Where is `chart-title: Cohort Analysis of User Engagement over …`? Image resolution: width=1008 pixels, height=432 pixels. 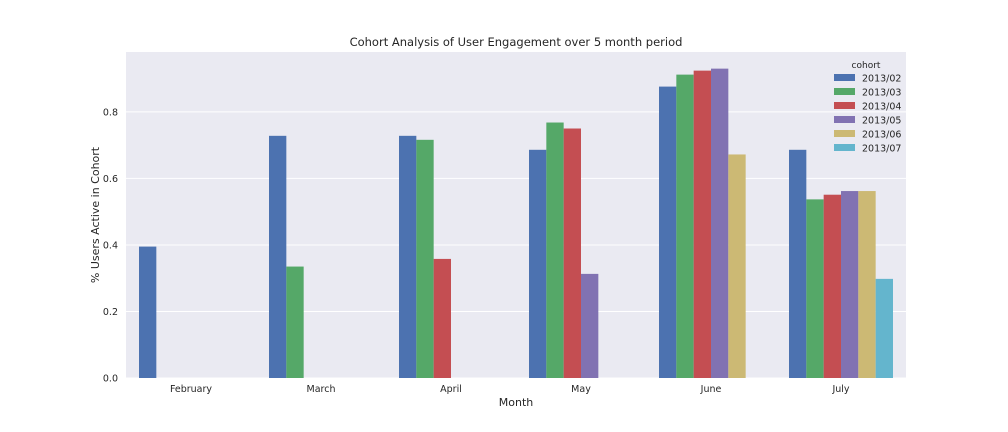
chart-title: Cohort Analysis of User Engagement over … is located at coordinates (516, 42).